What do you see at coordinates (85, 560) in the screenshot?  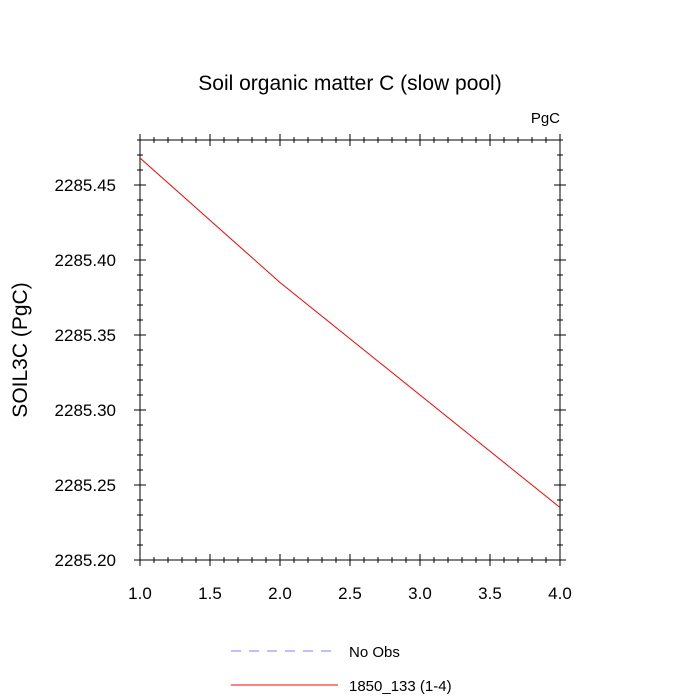 I see `y-tick-label: 2285.20` at bounding box center [85, 560].